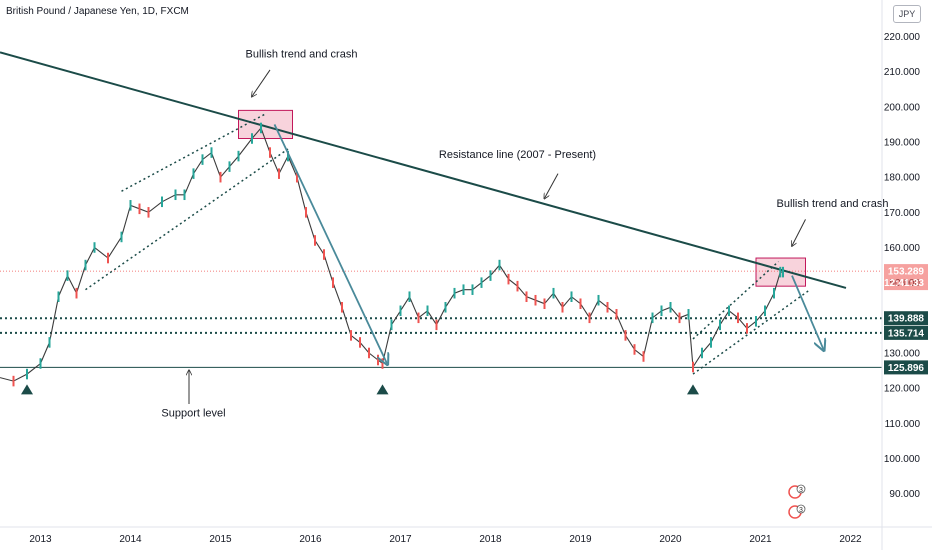  Describe the element at coordinates (130, 539) in the screenshot. I see `x-tick-label: 2014` at that location.